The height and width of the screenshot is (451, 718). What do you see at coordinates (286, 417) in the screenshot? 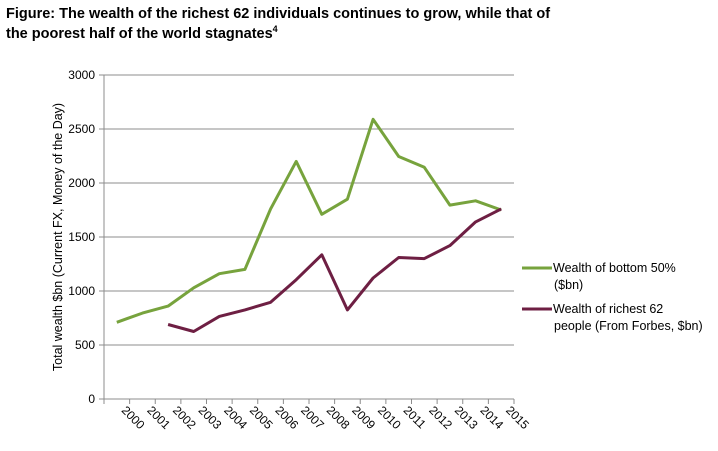
I see `x-tick-label: 2006` at bounding box center [286, 417].